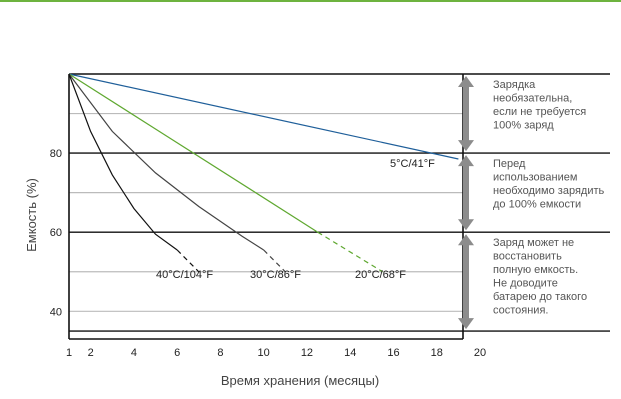 The image size is (621, 399). Describe the element at coordinates (275, 275) in the screenshot. I see `series-label-30c: 30°C/86°F` at that location.